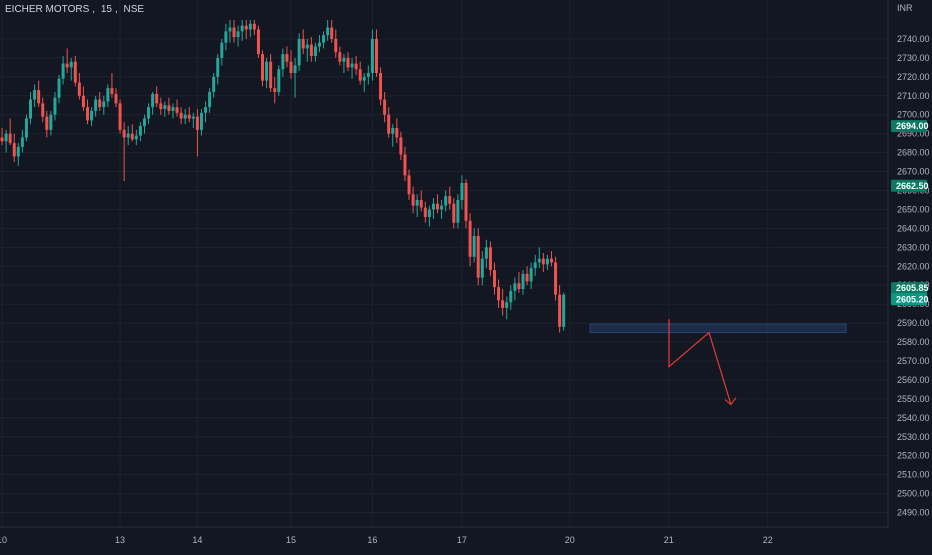  Describe the element at coordinates (197, 540) in the screenshot. I see `time-tick-label: 14` at that location.